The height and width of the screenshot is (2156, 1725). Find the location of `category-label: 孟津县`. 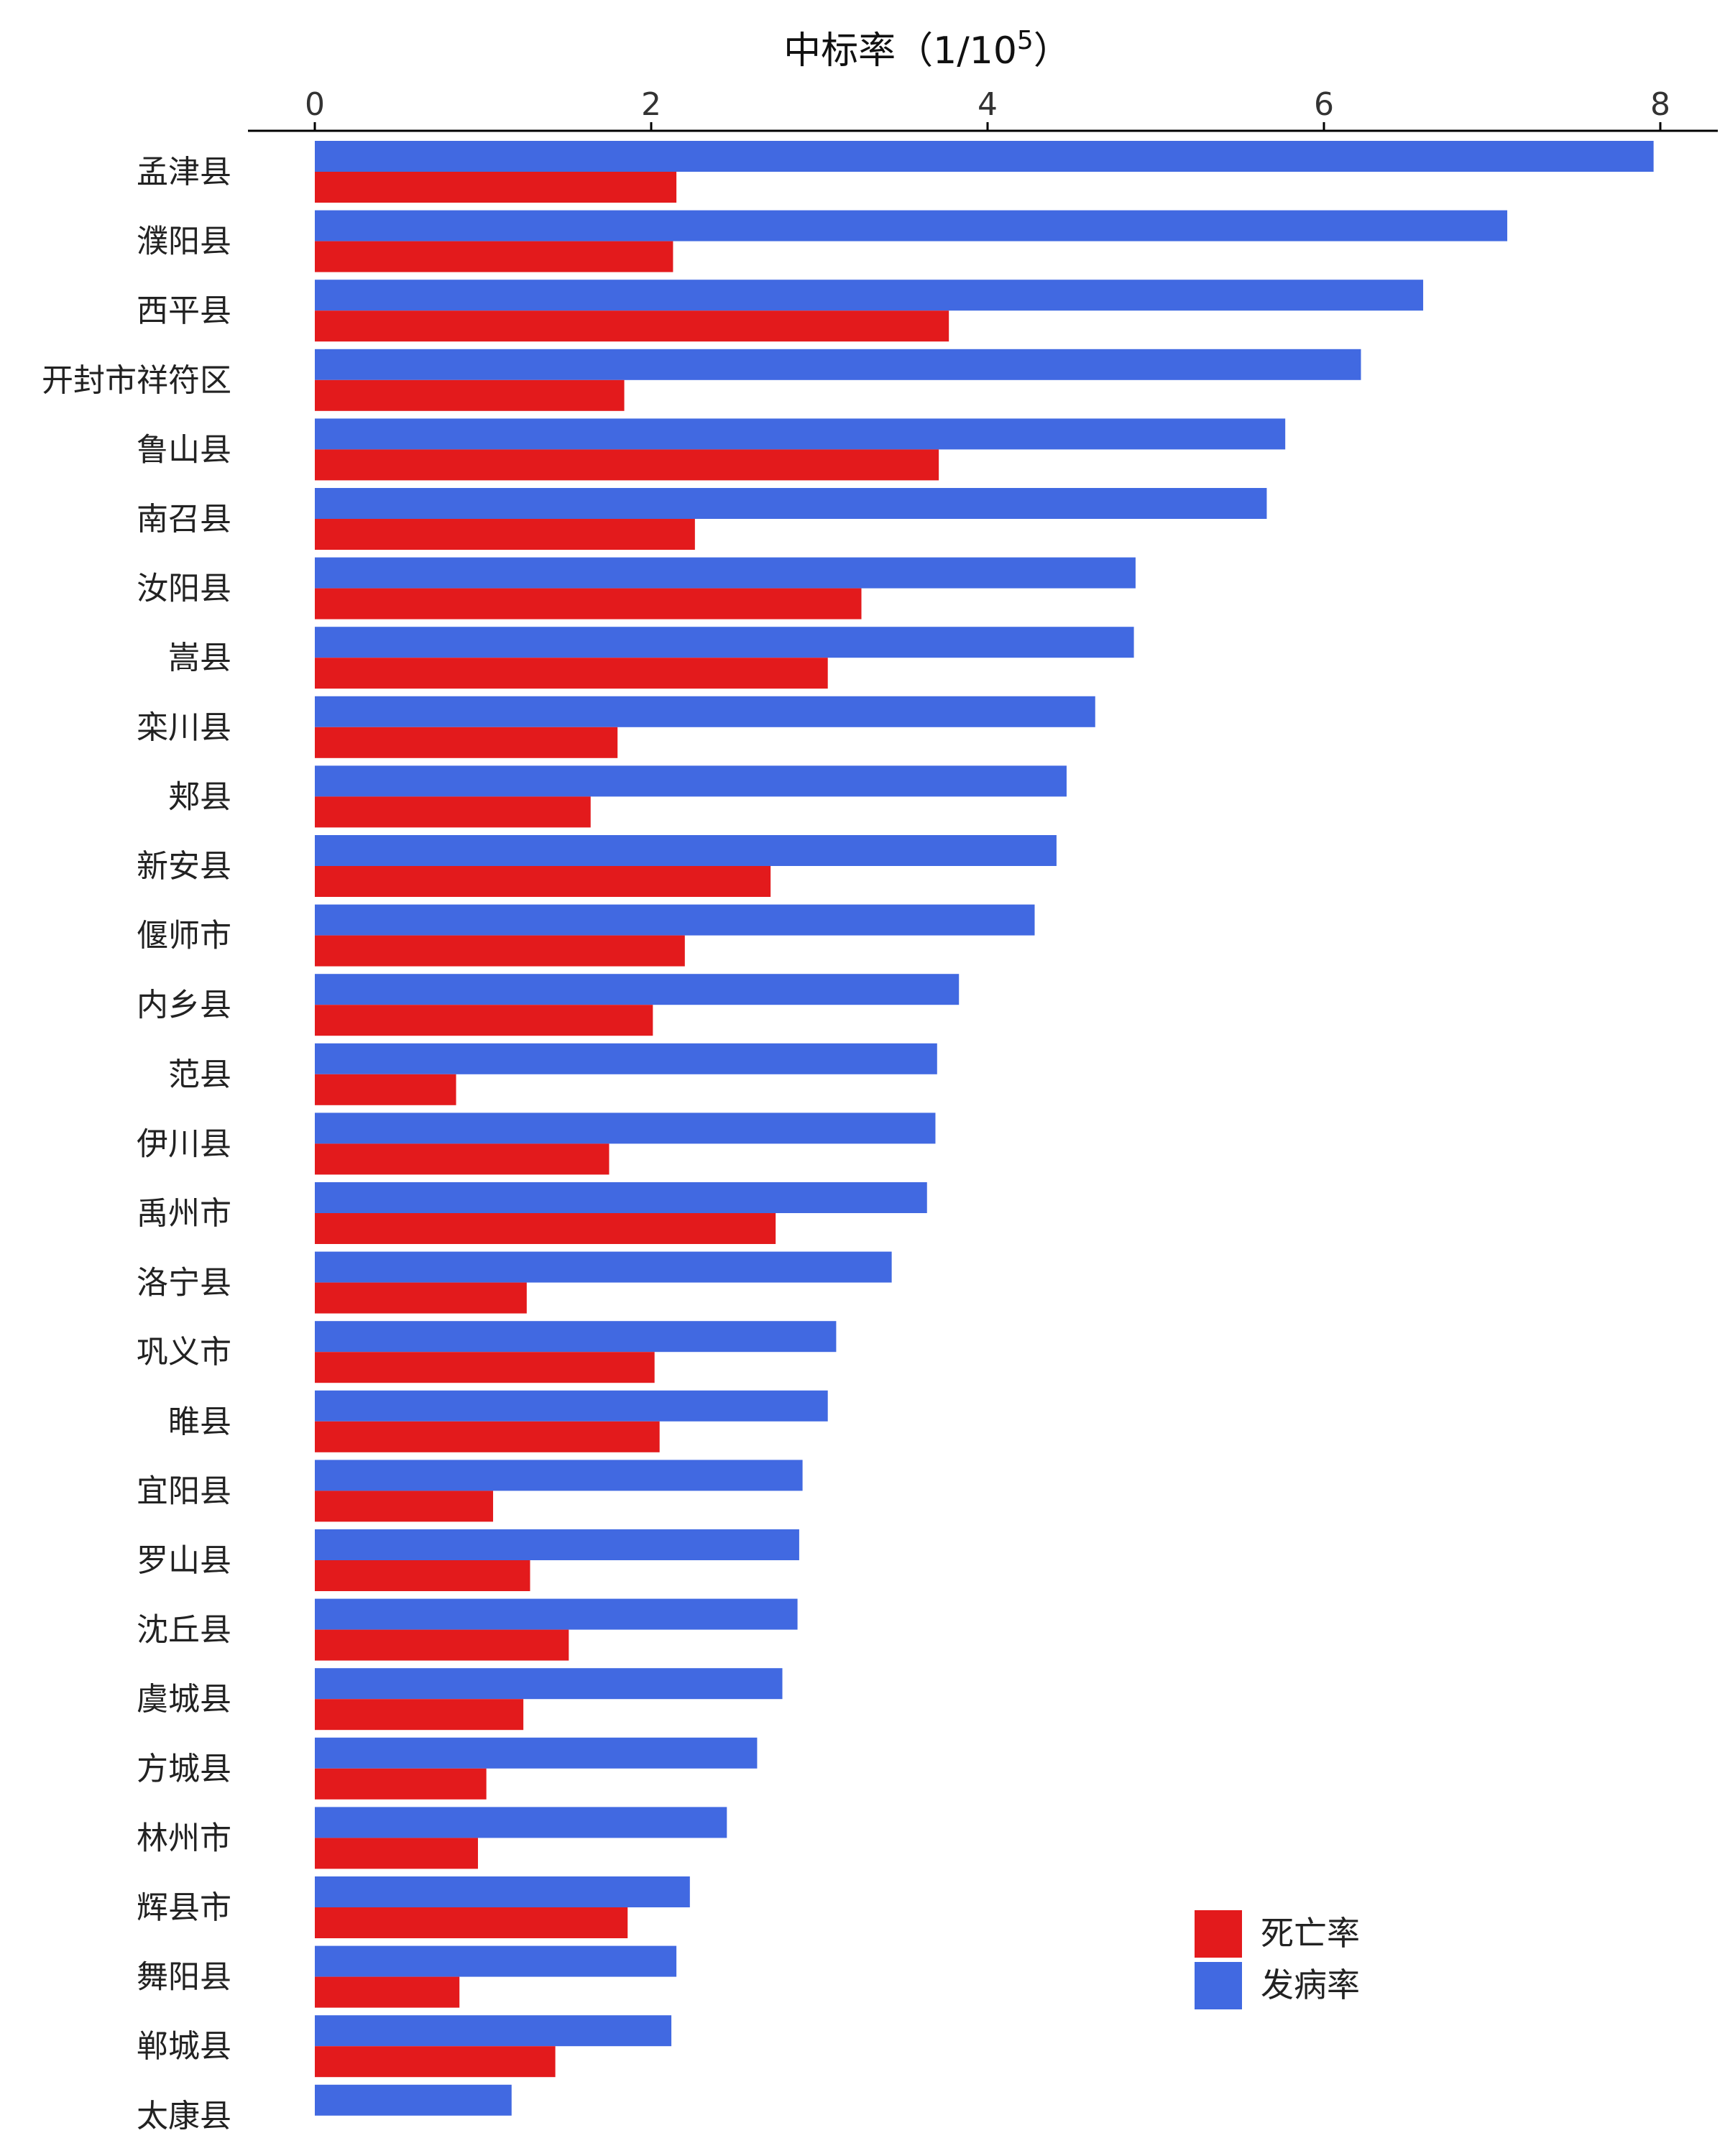

category-label: 孟津县 is located at coordinates (184, 172).